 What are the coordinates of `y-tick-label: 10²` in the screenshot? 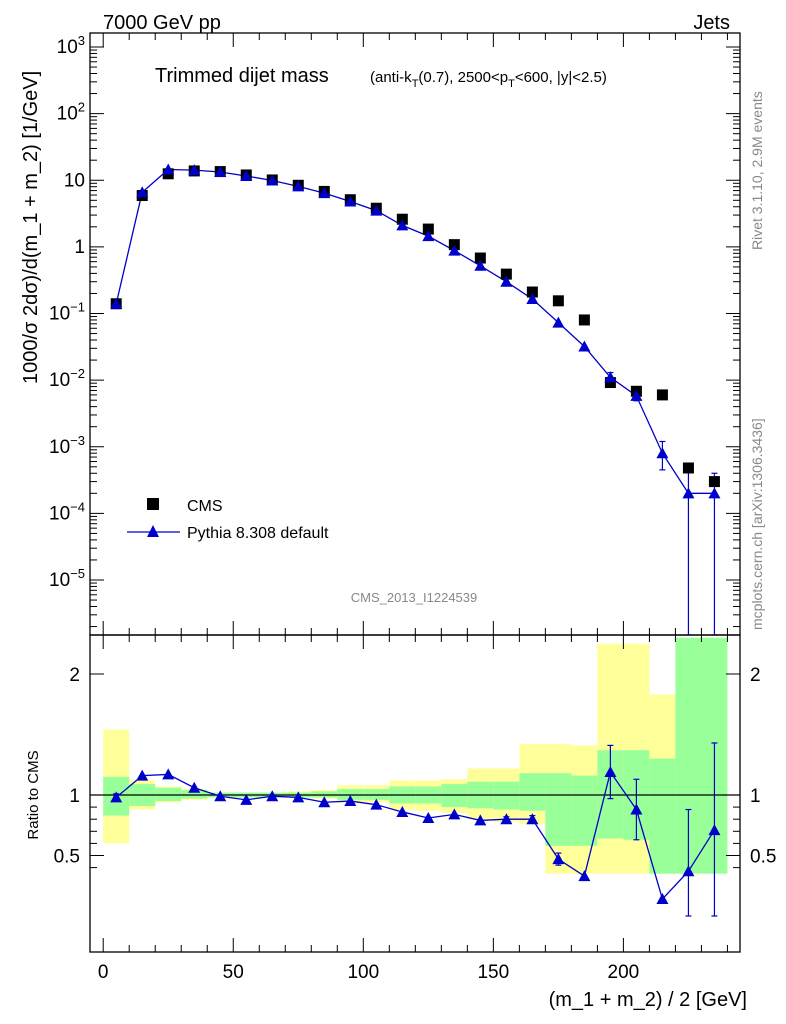 It's located at (71, 112).